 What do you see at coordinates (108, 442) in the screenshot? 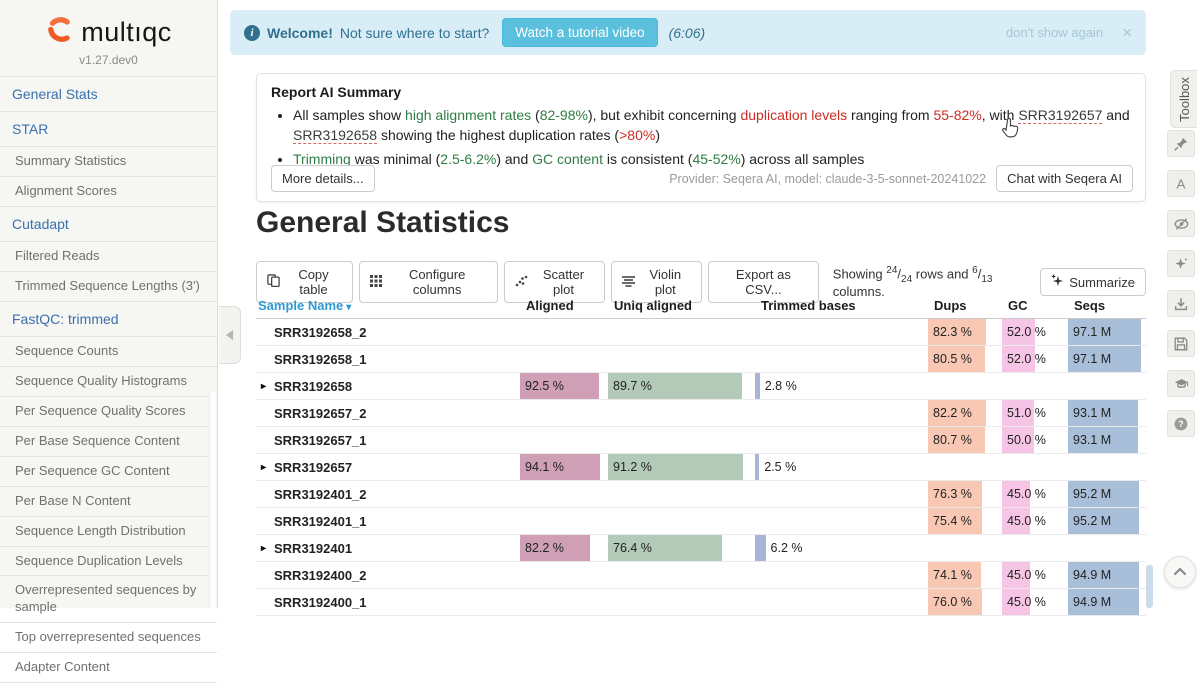
I see `sidebar-item-per-base-sequence-content: Per Base Sequence Content` at bounding box center [108, 442].